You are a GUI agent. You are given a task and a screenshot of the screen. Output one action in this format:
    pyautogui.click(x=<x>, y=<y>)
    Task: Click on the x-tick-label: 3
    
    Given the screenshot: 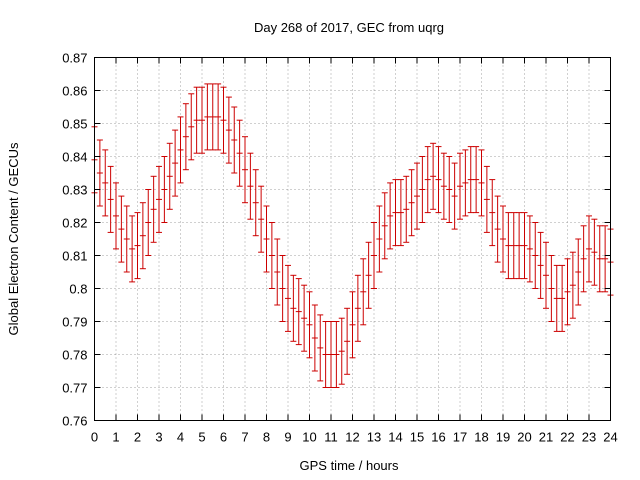 What is the action you would take?
    pyautogui.click(x=158, y=437)
    